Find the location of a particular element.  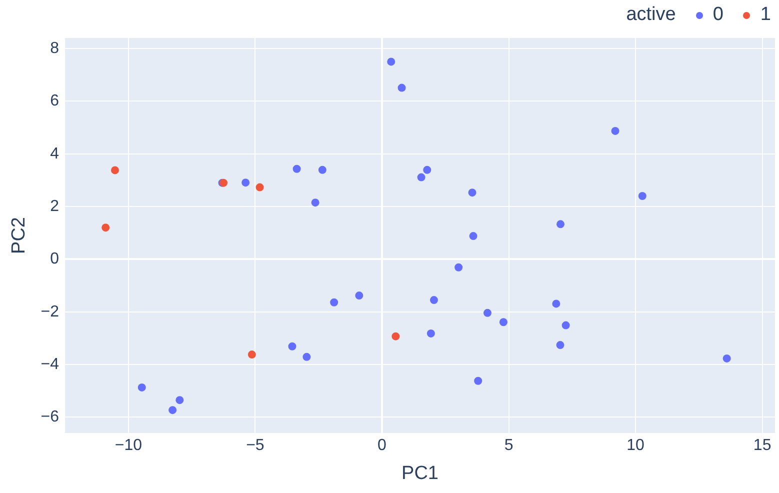

y-axis-title: PC2 is located at coordinates (19, 235).